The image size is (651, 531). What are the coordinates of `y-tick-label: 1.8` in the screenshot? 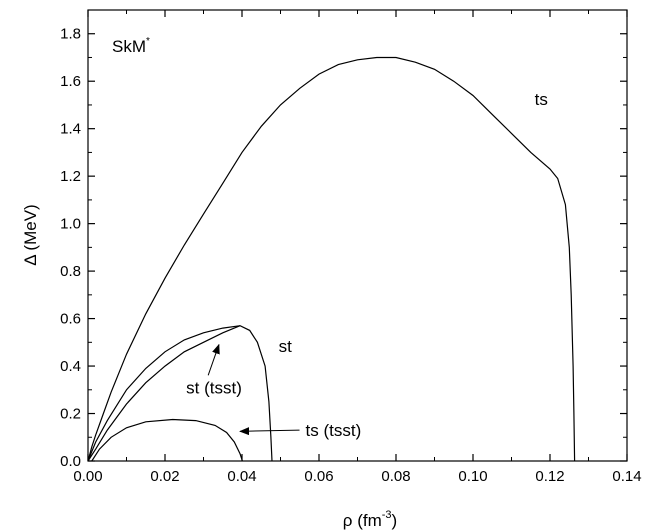 It's located at (70, 34).